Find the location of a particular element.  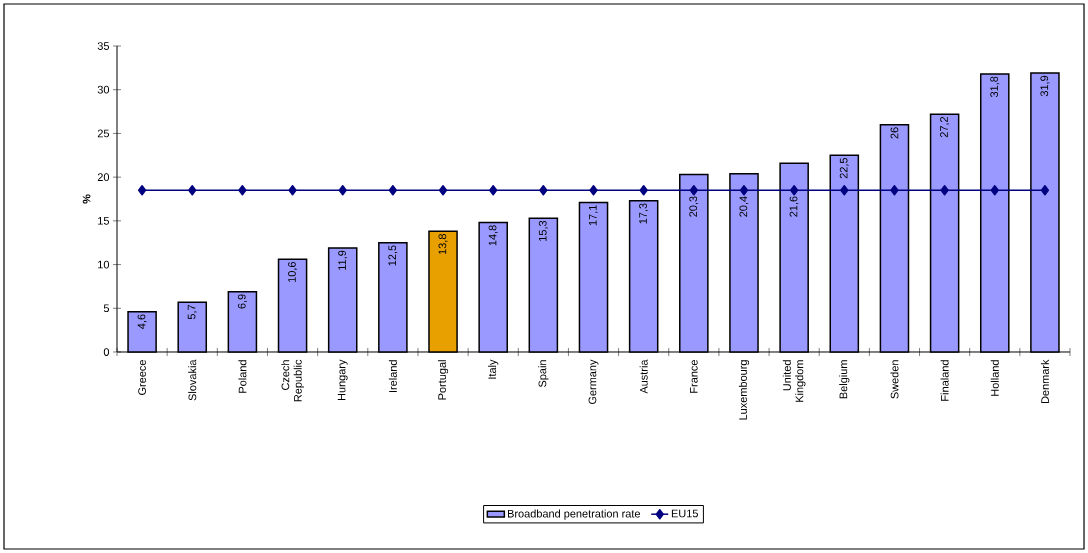

data-label: 13,8 is located at coordinates (443, 244).